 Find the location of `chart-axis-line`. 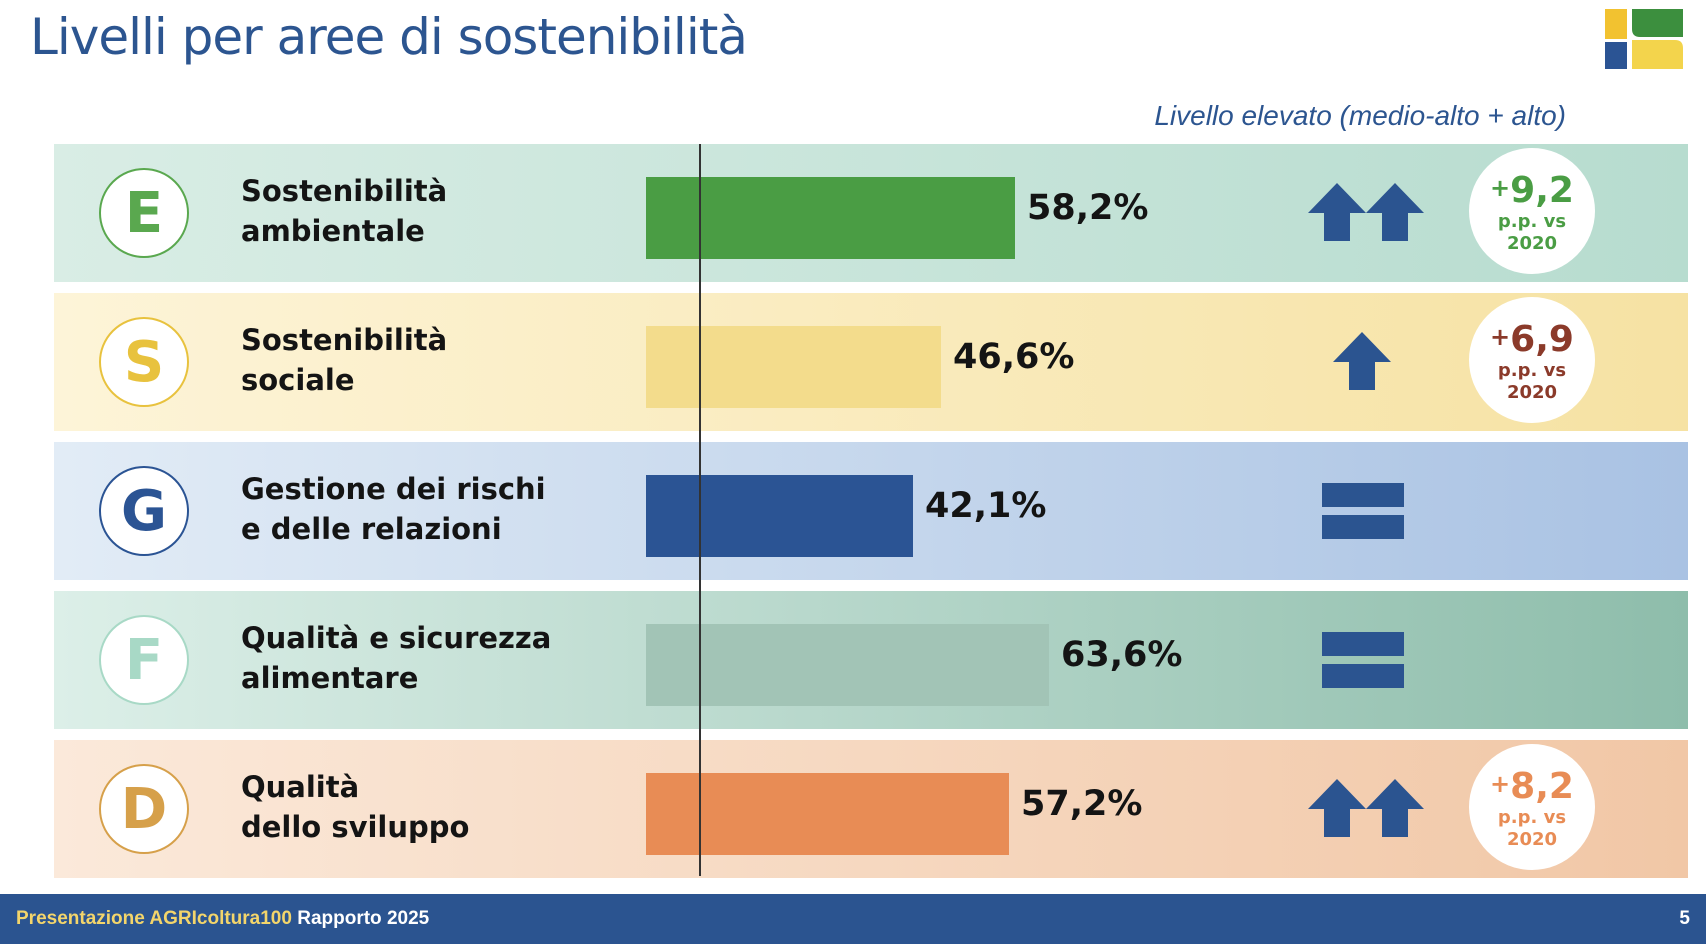

chart-axis-line is located at coordinates (700, 510).